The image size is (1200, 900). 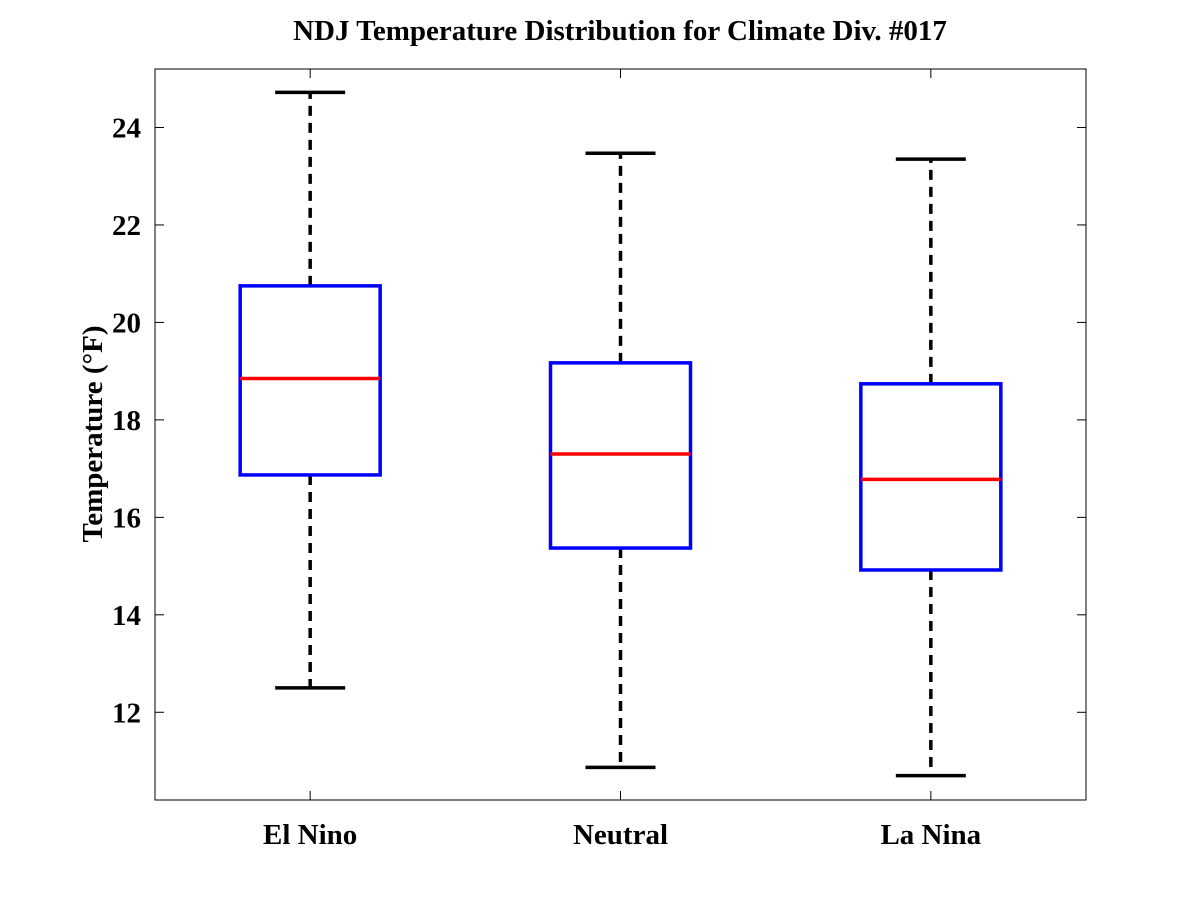 I want to click on x-tick-label: La Nina, so click(x=930, y=835).